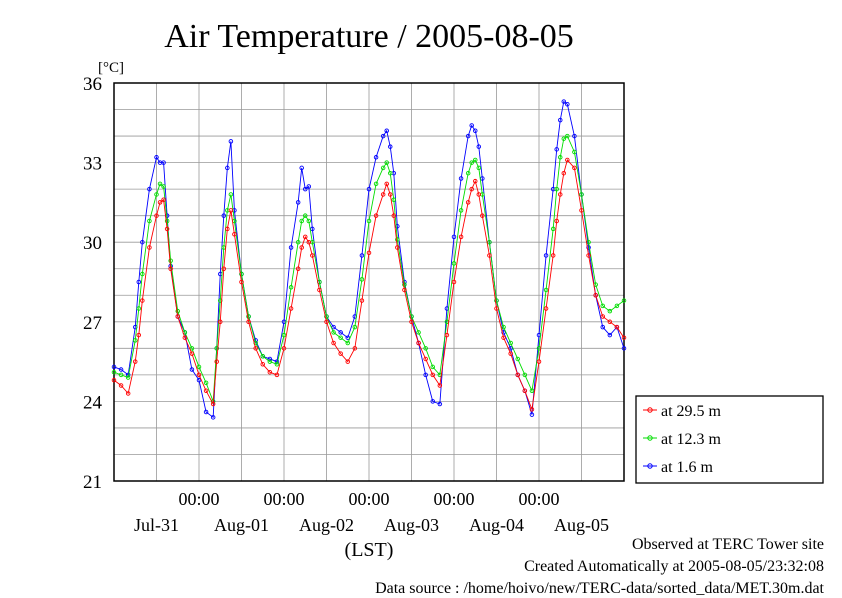 Image resolution: width=842 pixels, height=598 pixels. I want to click on x-tick-time-label: 00:00, so click(198, 499).